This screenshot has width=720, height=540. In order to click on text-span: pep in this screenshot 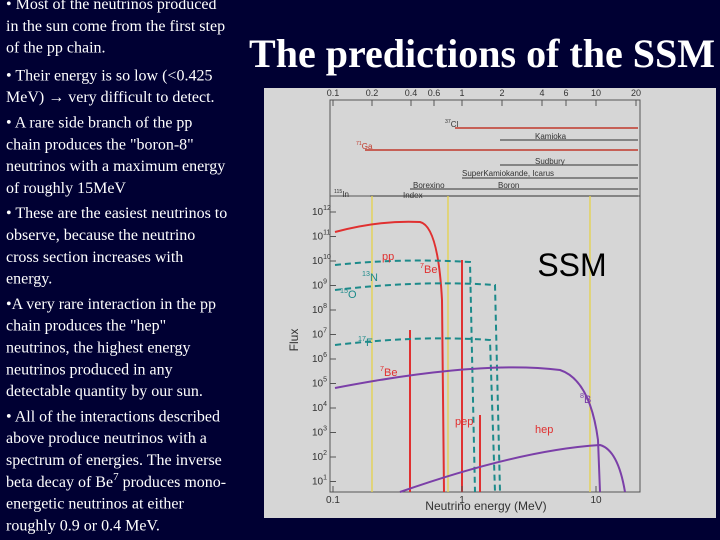, I will do `click(464, 422)`.